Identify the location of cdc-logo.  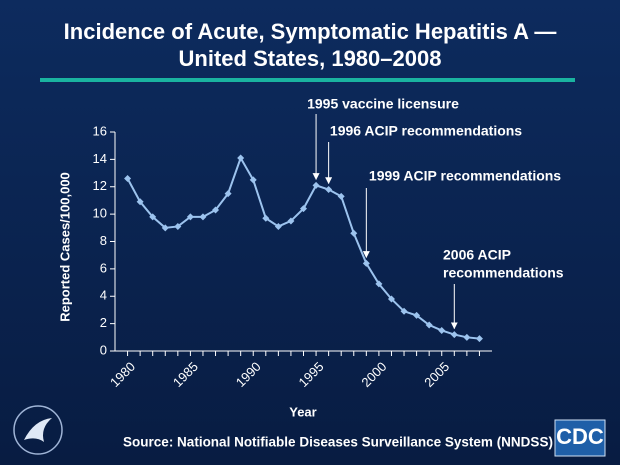
(580, 438).